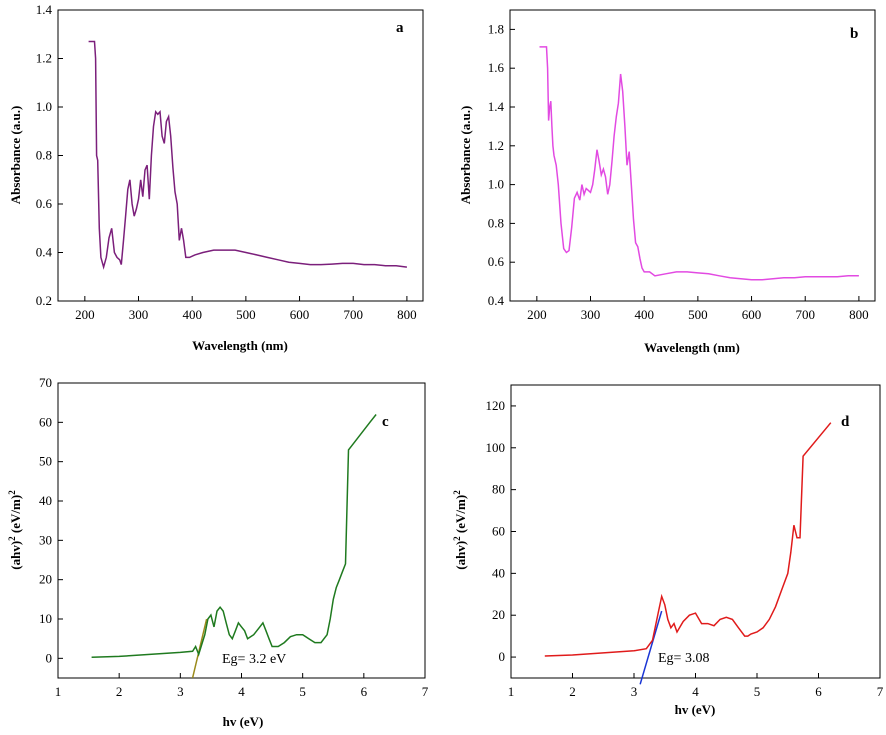  I want to click on panel-c-fit-line, so click(199, 648).